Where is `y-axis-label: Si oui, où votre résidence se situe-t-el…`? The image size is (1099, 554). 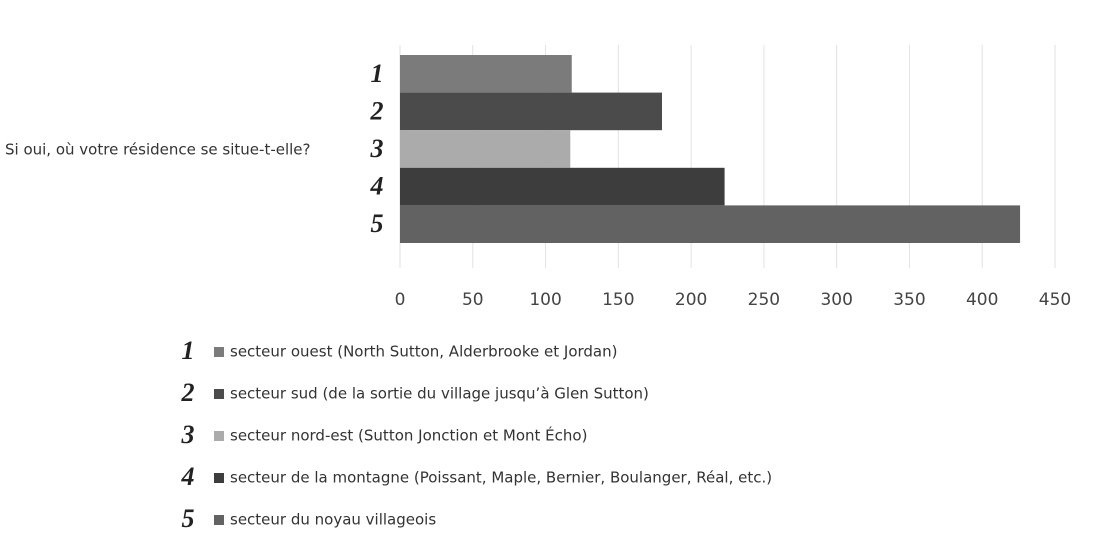 y-axis-label: Si oui, où votre résidence se situe-t-el… is located at coordinates (158, 150).